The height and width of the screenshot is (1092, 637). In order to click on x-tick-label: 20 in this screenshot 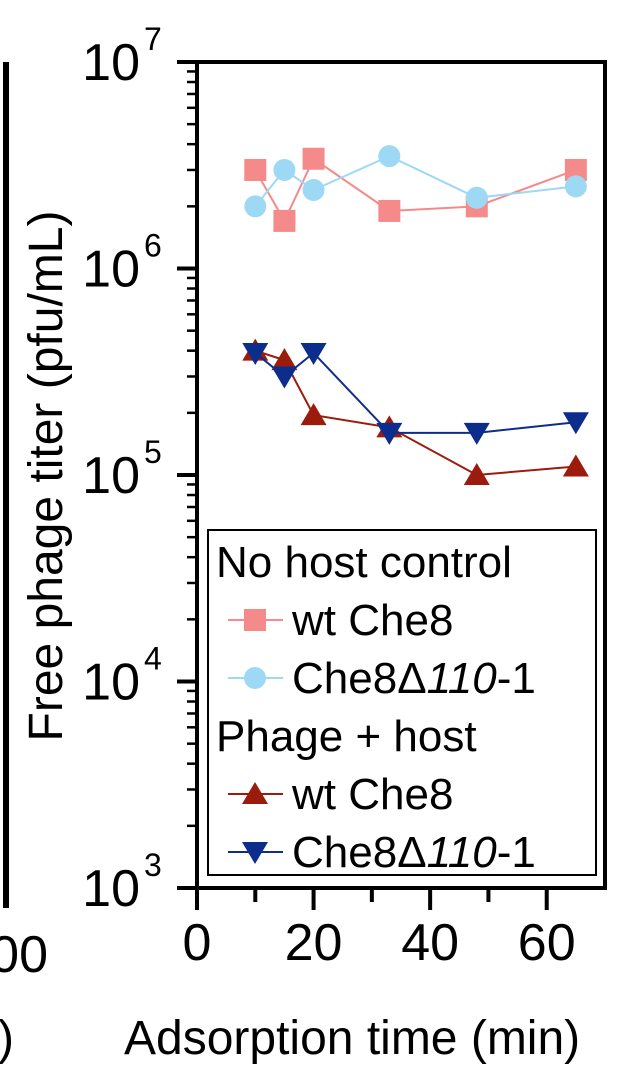, I will do `click(314, 943)`.